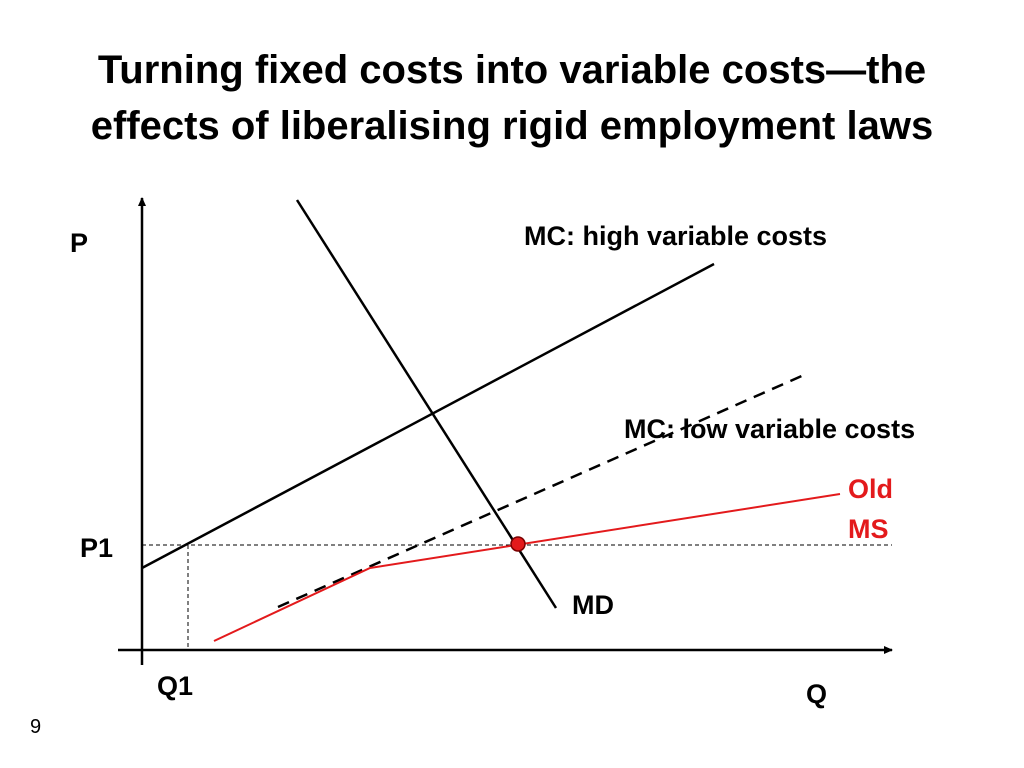 The image size is (1024, 768). Describe the element at coordinates (36, 727) in the screenshot. I see `page-number: 9` at that location.